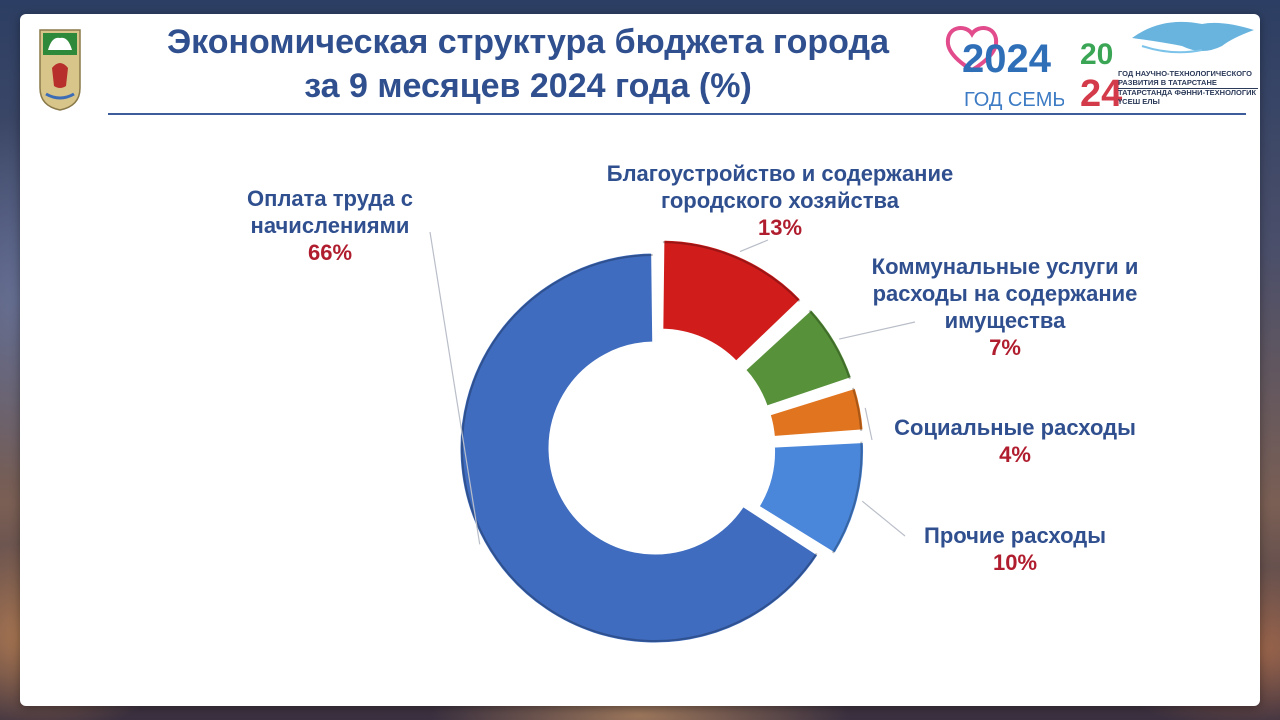 The image size is (1280, 720). Describe the element at coordinates (883, 518) in the screenshot. I see `leader-other` at that location.